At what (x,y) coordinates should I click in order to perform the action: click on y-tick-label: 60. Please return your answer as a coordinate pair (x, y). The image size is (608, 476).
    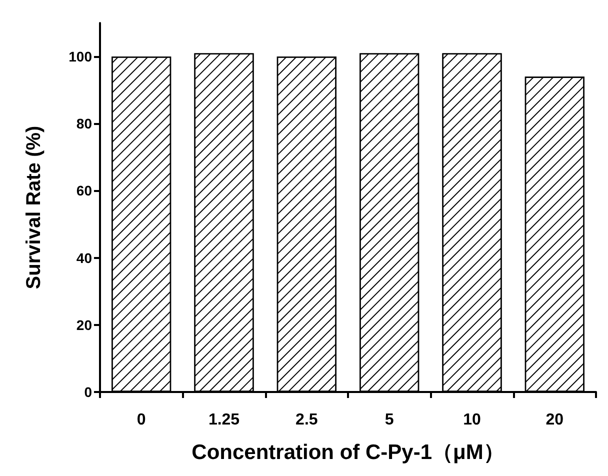
    Looking at the image, I should click on (84, 190).